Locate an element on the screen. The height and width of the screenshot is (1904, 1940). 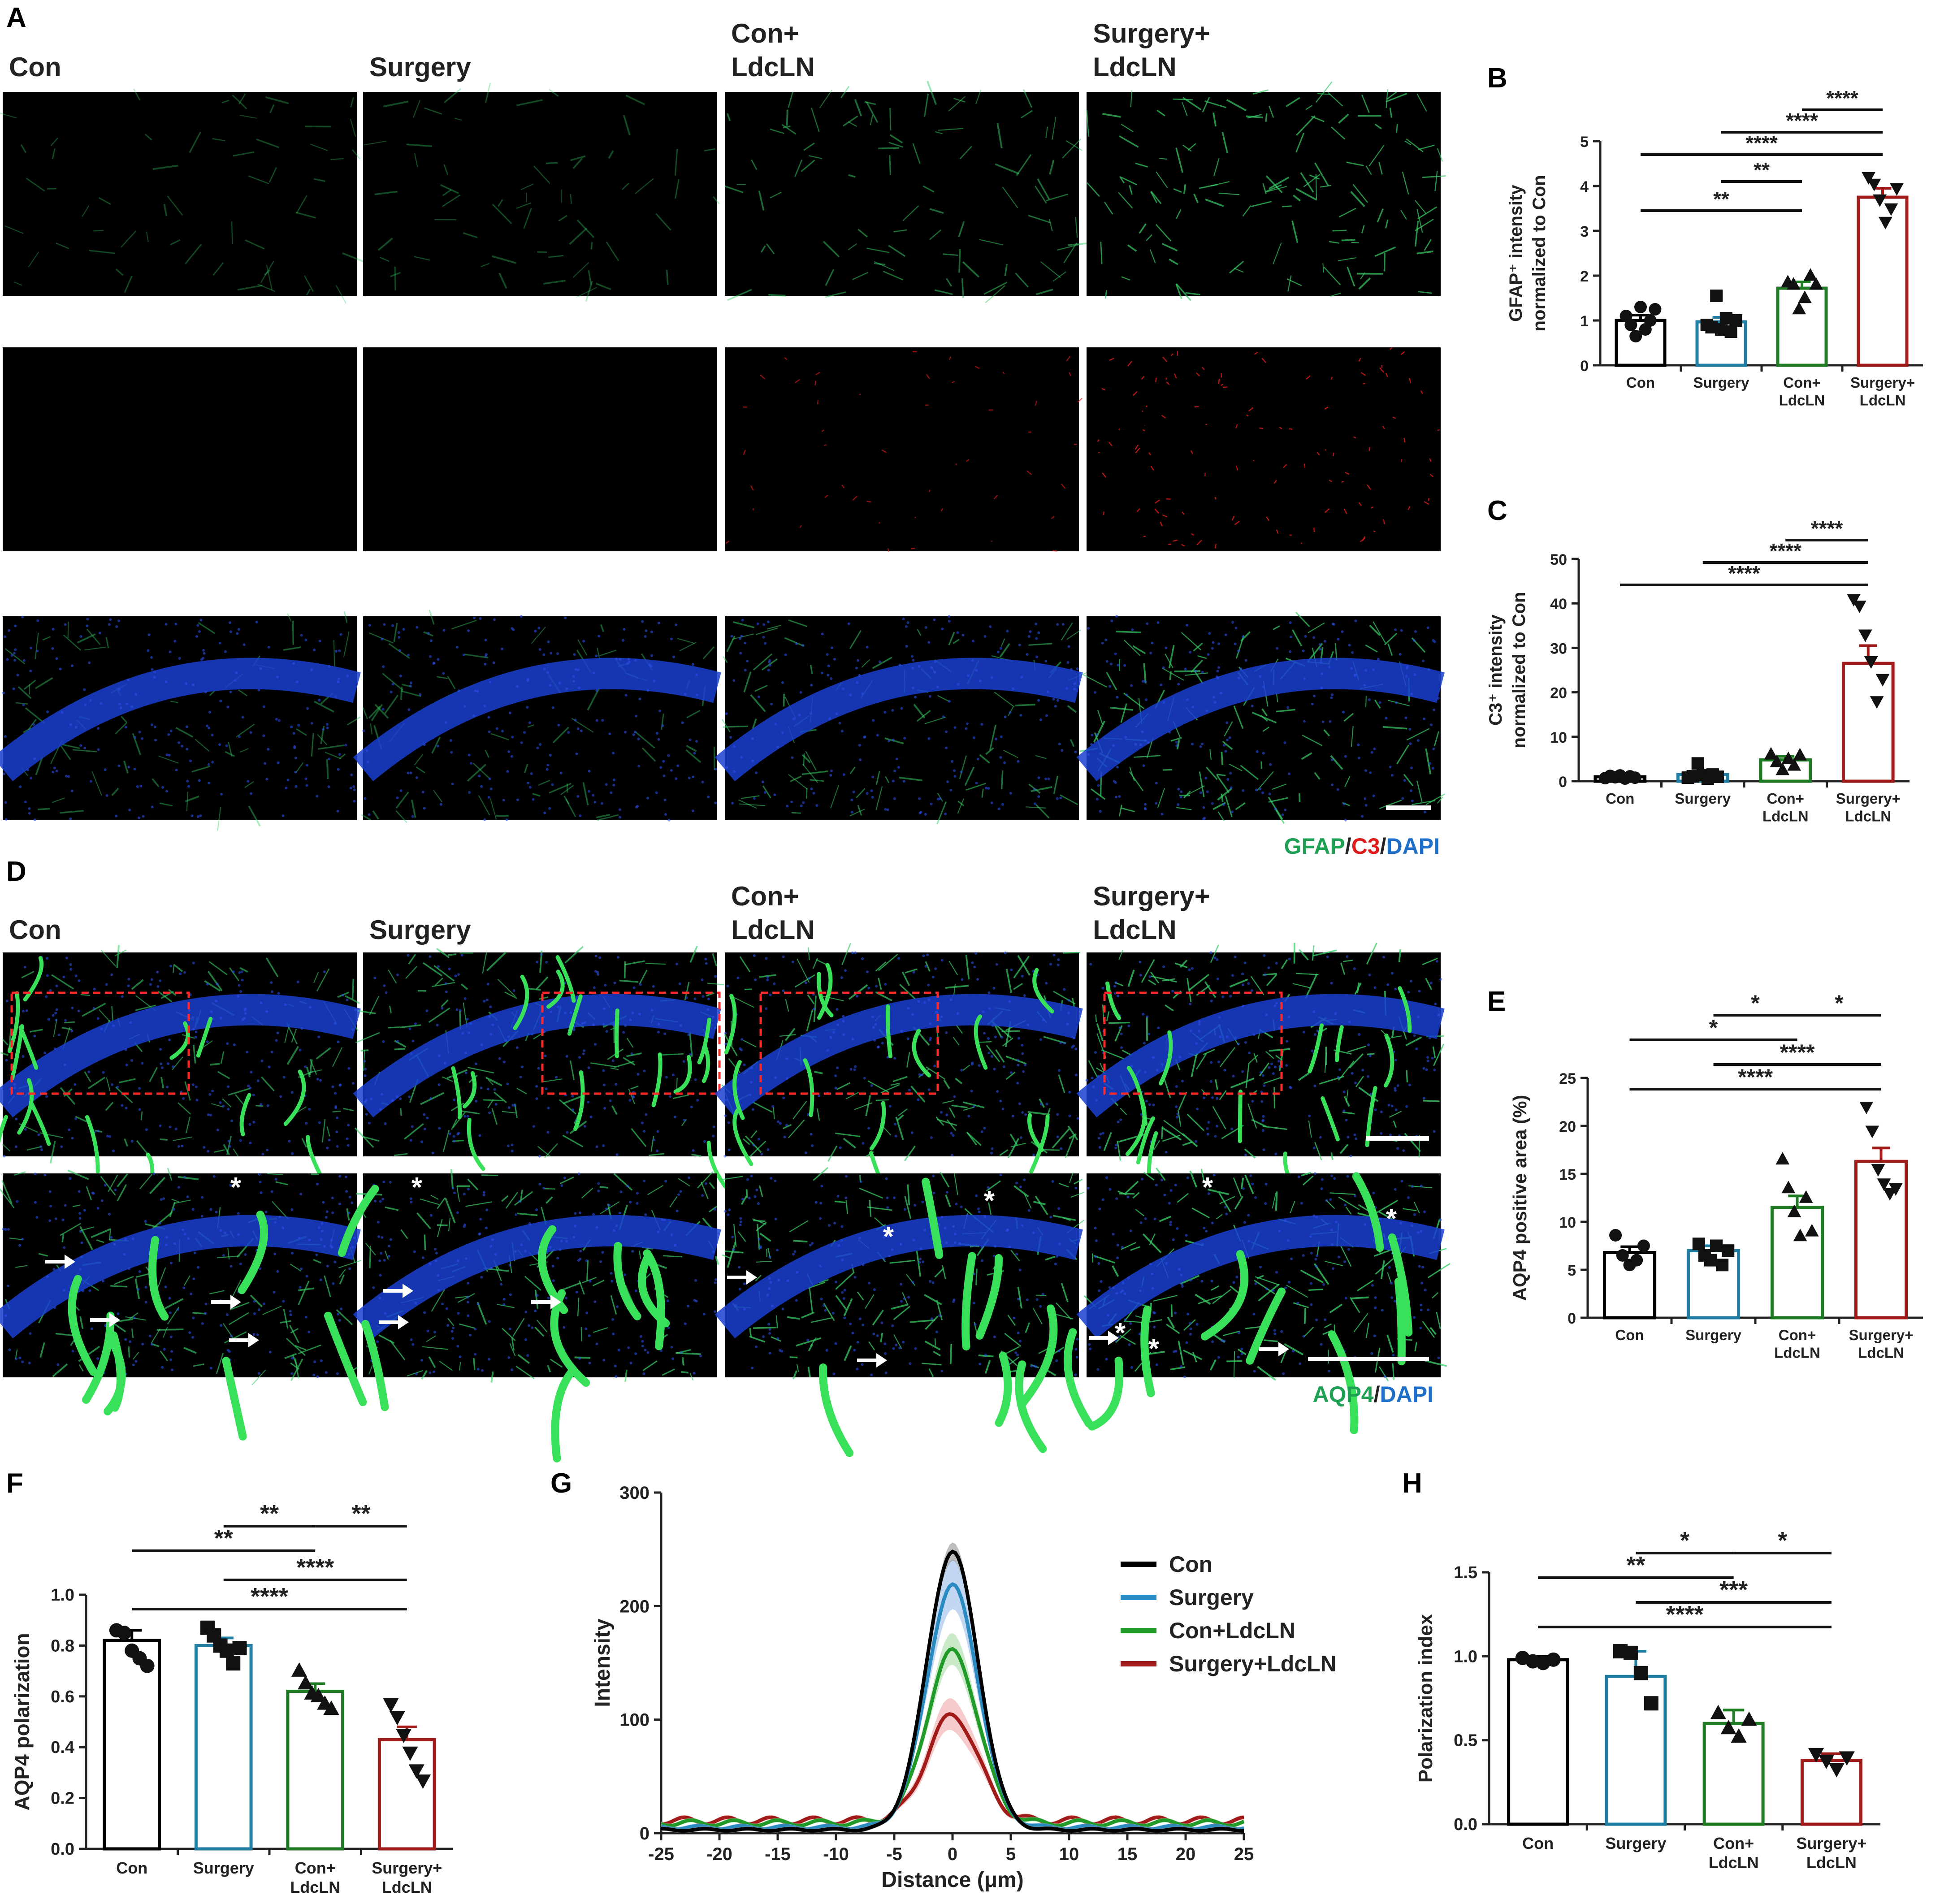
data-point is located at coordinates (1731, 331).